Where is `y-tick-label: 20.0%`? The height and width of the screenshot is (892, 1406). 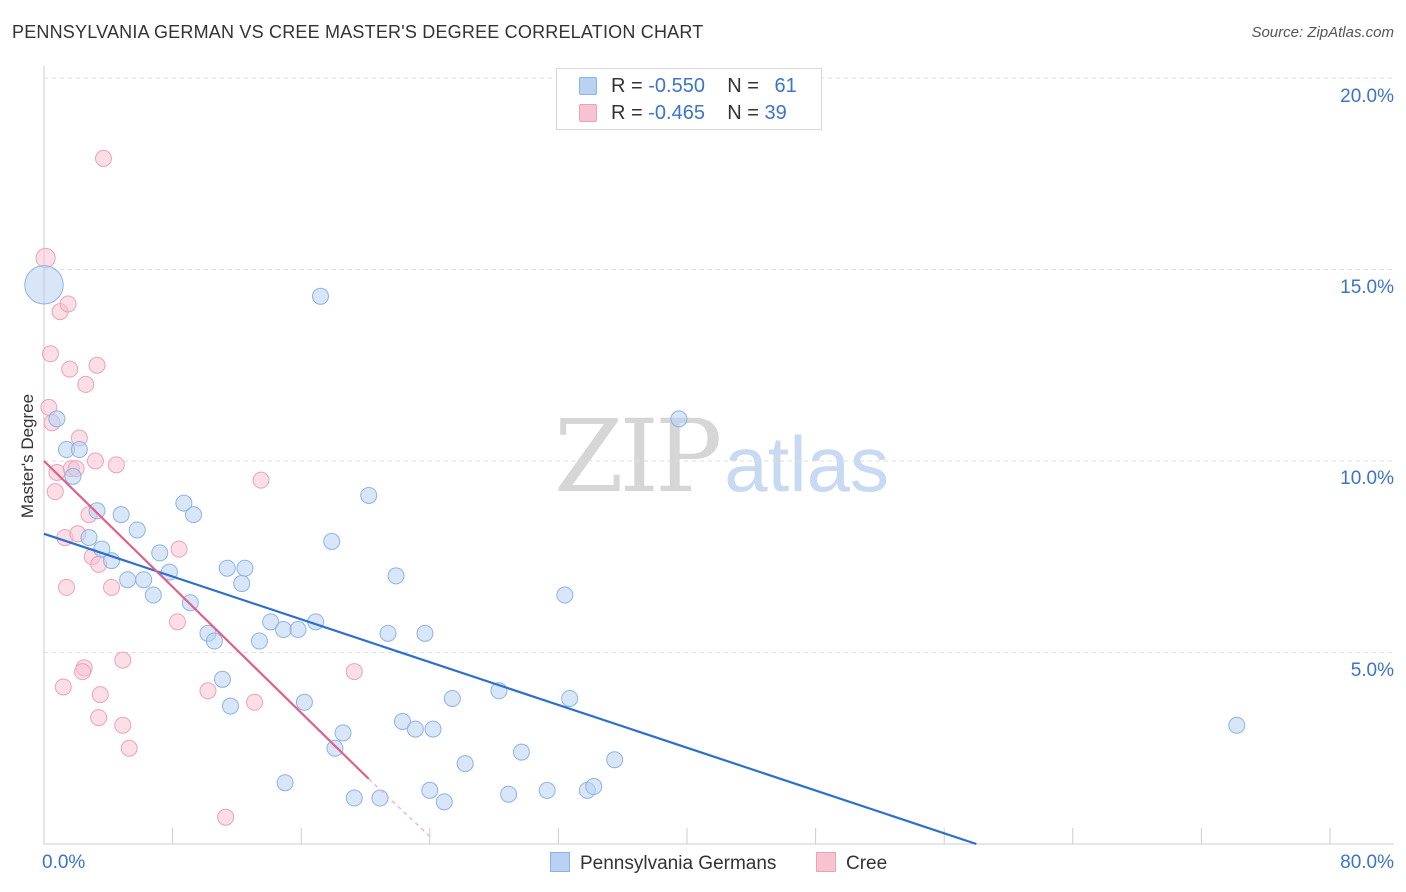
y-tick-label: 20.0% is located at coordinates (1367, 96).